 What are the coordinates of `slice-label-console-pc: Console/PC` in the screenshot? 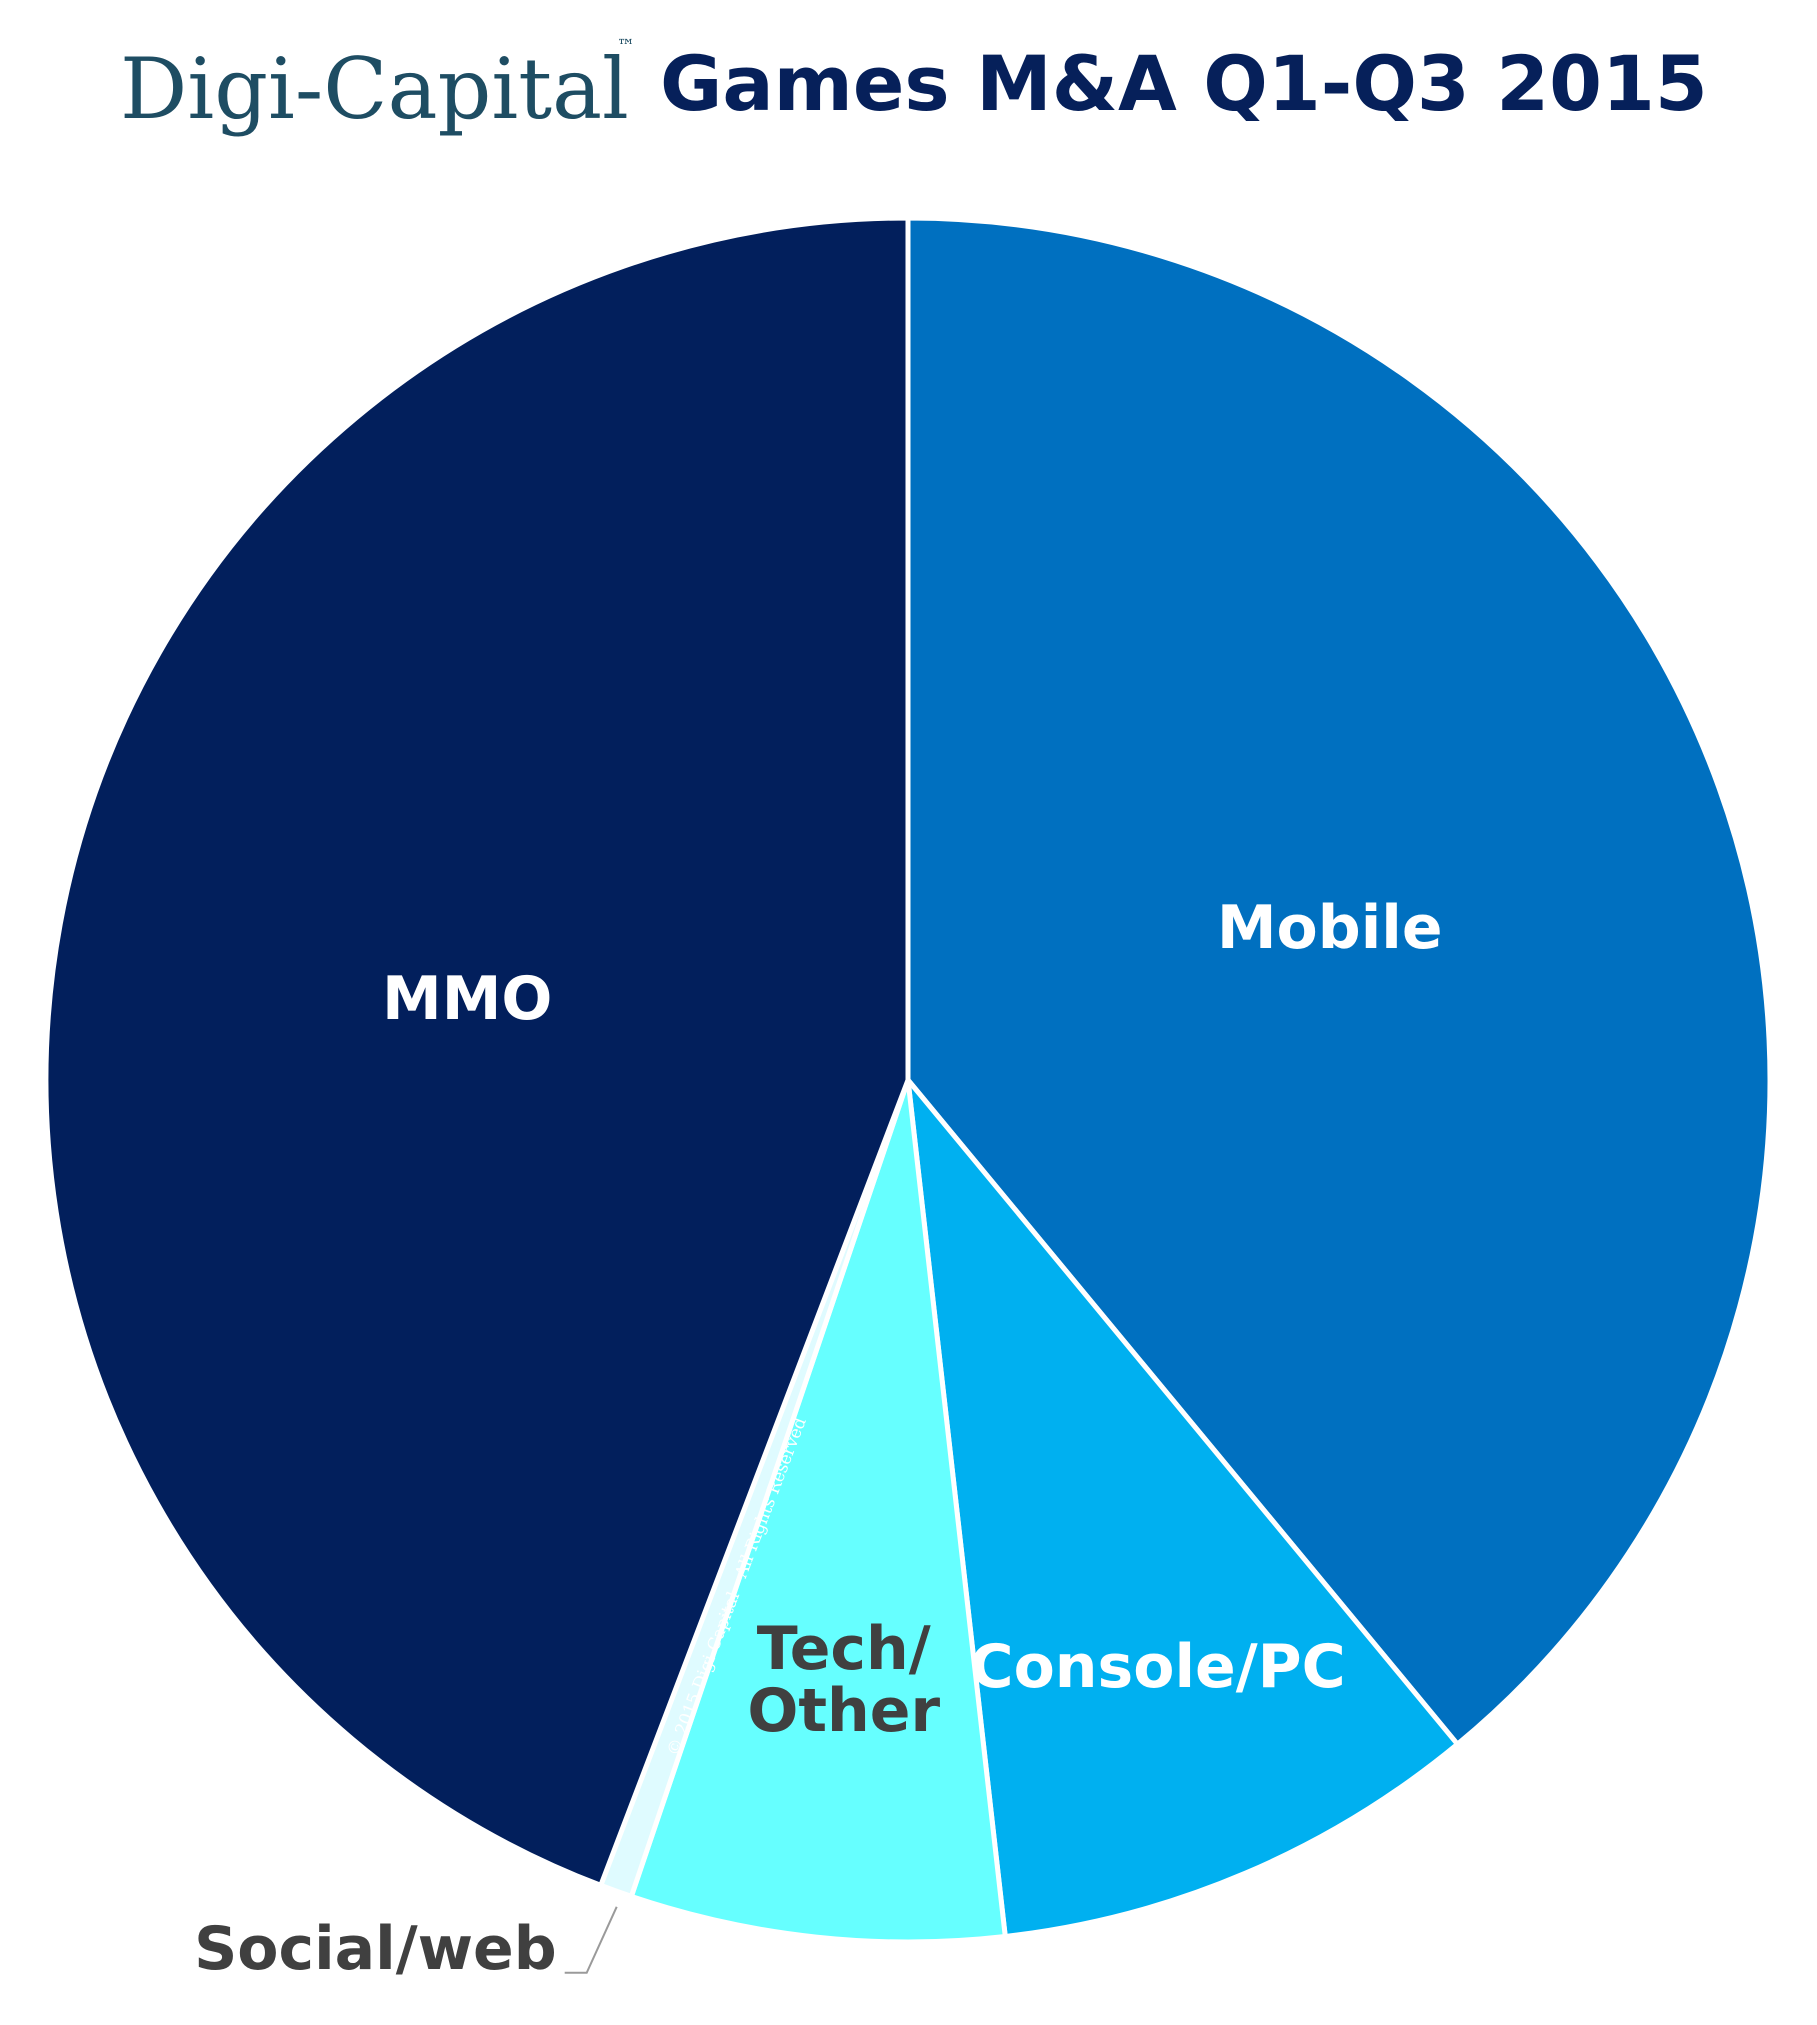 It's located at (1158, 1667).